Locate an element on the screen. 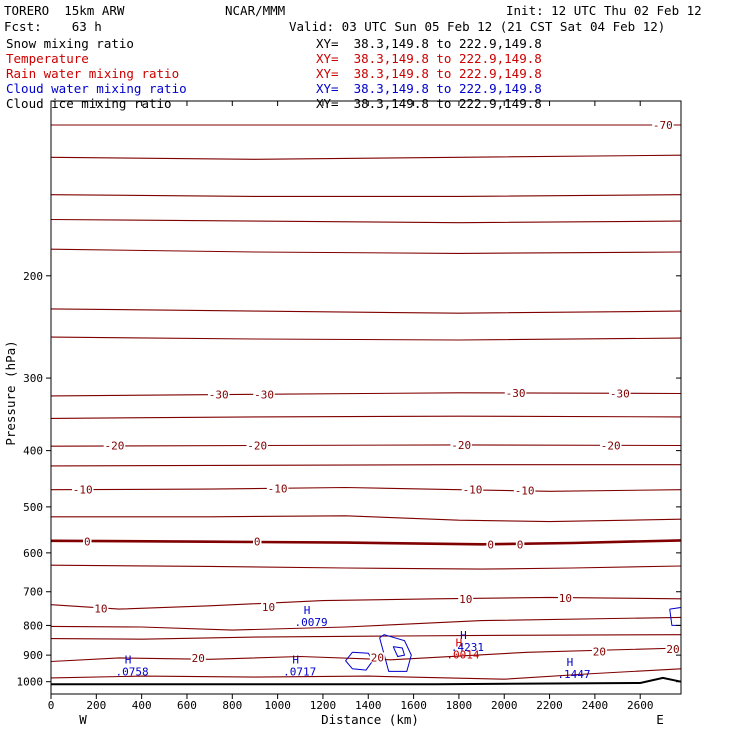 This screenshot has height=740, width=740. y-tick-label: 700 is located at coordinates (33, 592).